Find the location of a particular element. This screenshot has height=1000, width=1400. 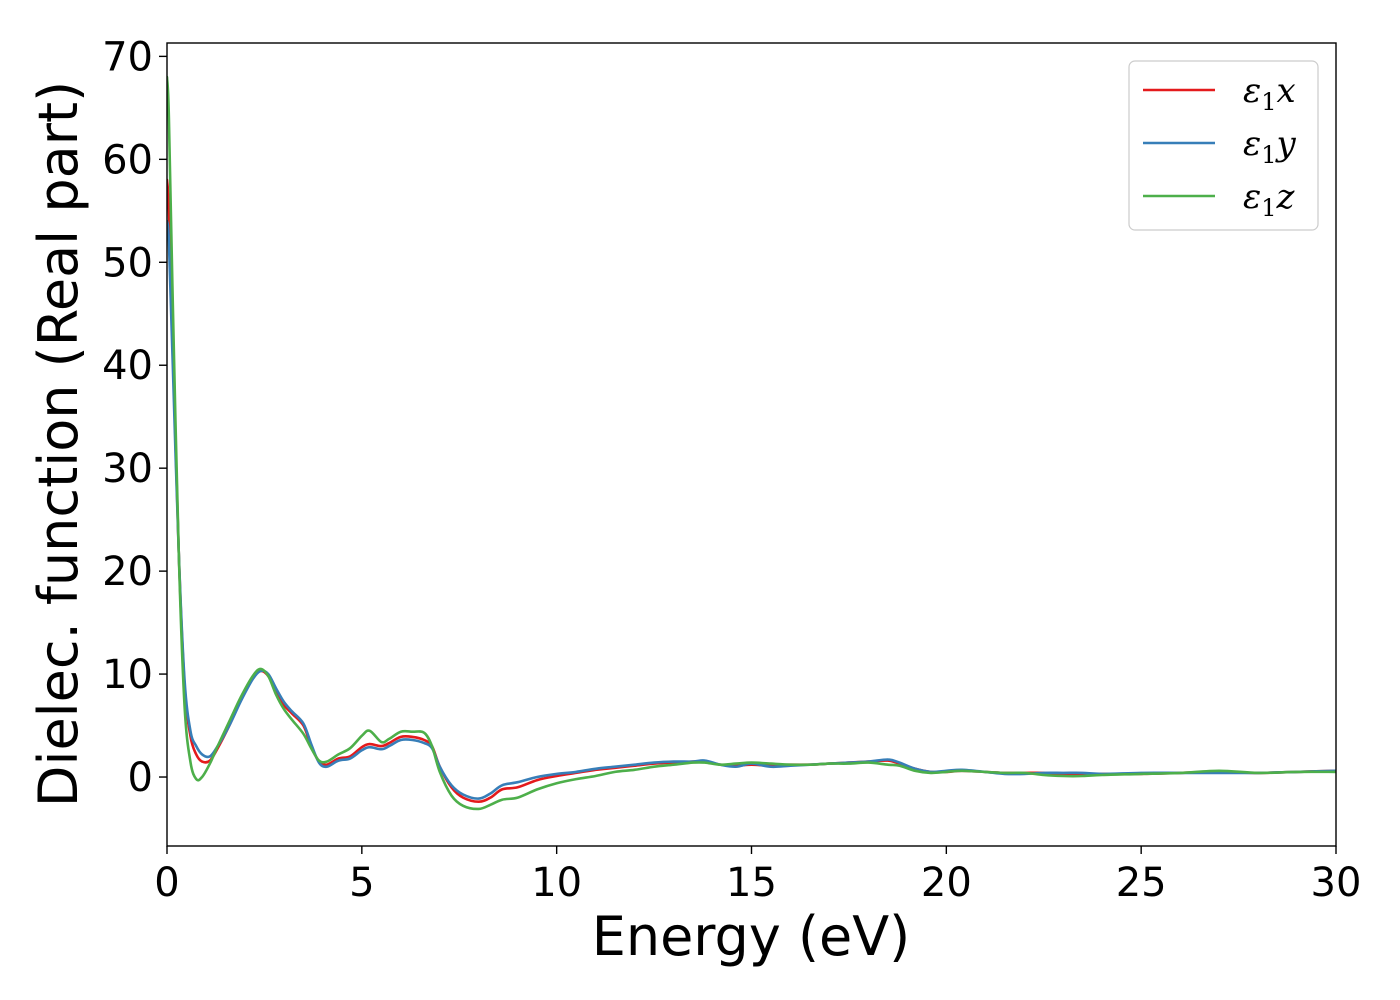

legend-label-z: ε1z is located at coordinates (1269, 199).